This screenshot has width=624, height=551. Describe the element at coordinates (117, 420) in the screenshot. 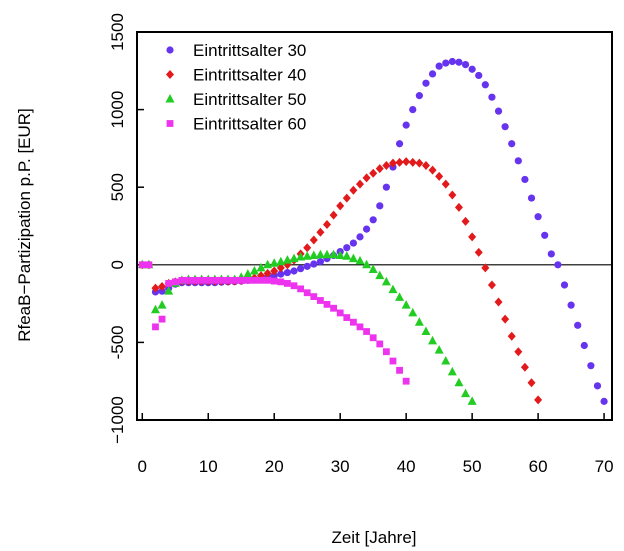

I see `y-tick-label: −1000` at that location.